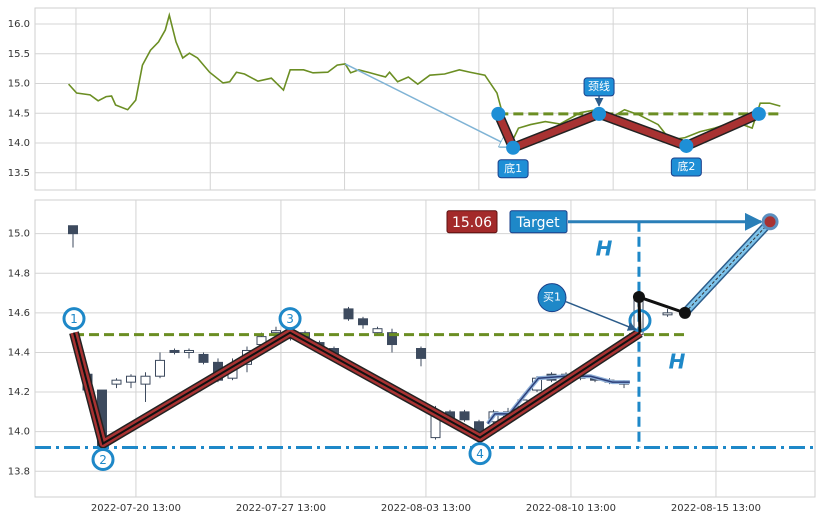 The width and height of the screenshot is (822, 520). Describe the element at coordinates (770, 222) in the screenshot. I see `target-point` at that location.